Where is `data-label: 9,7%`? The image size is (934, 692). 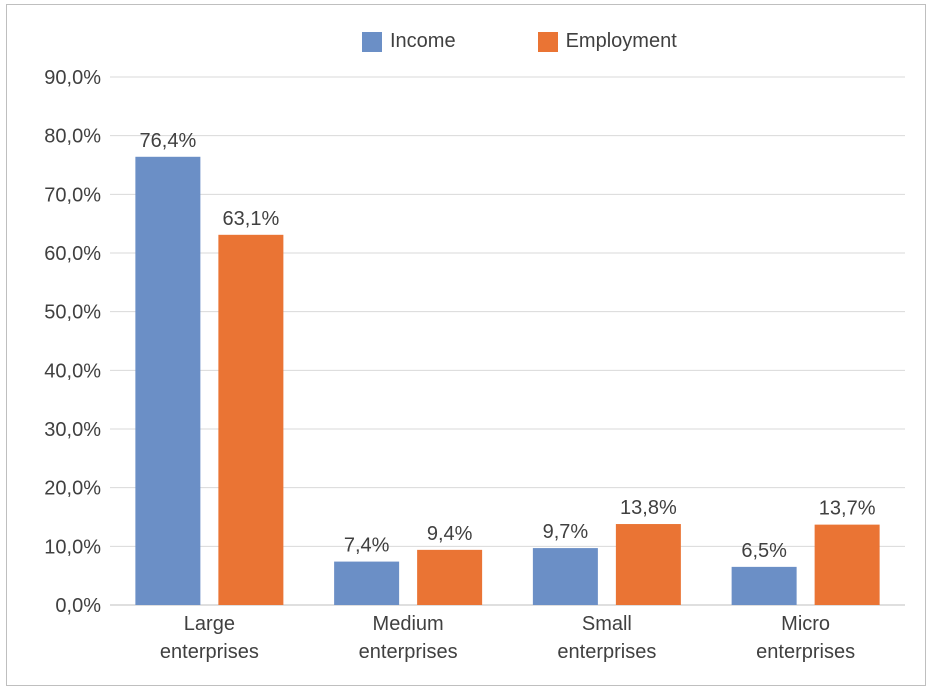
data-label: 9,7% is located at coordinates (566, 532).